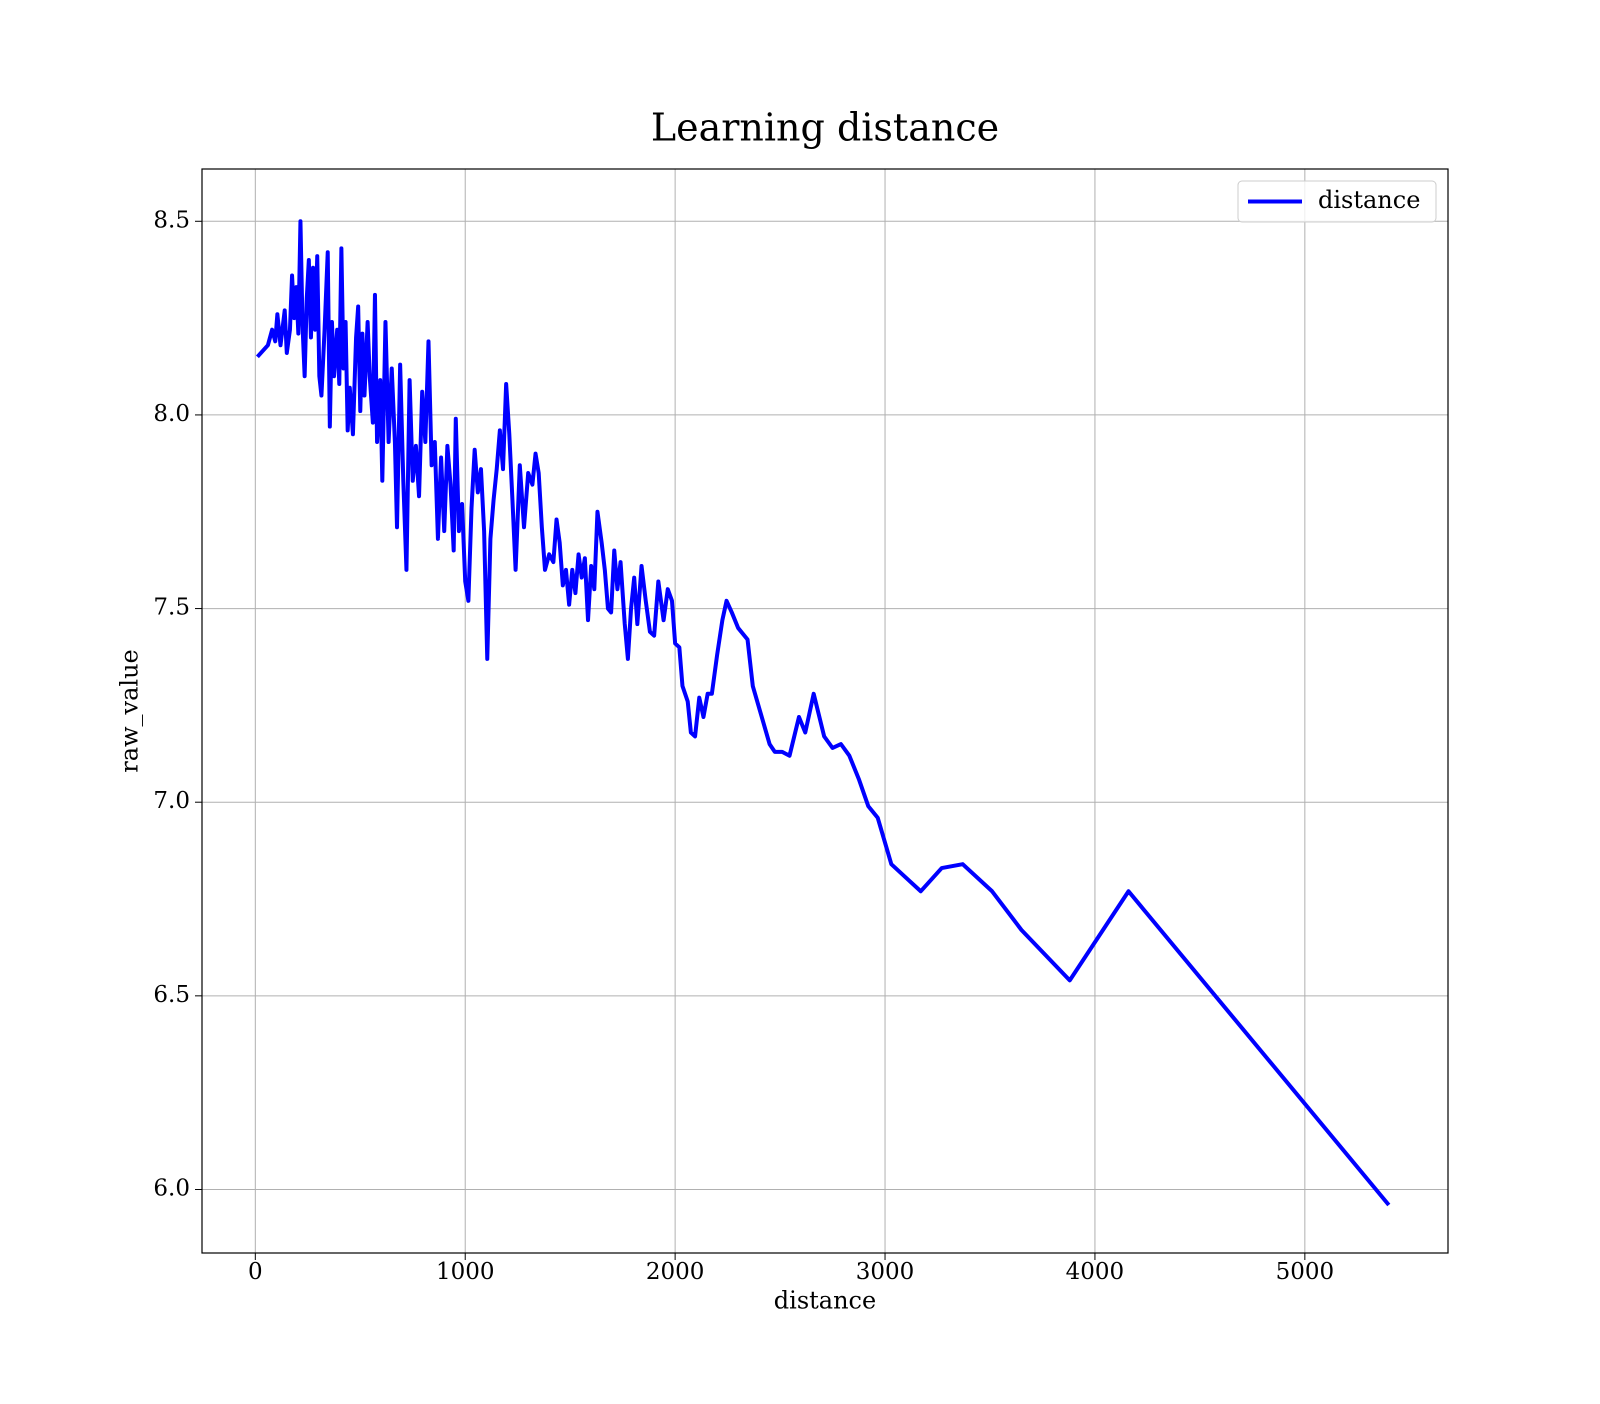 The width and height of the screenshot is (1600, 1404). What do you see at coordinates (171, 1188) in the screenshot?
I see `y-tick-label: 6.0` at bounding box center [171, 1188].